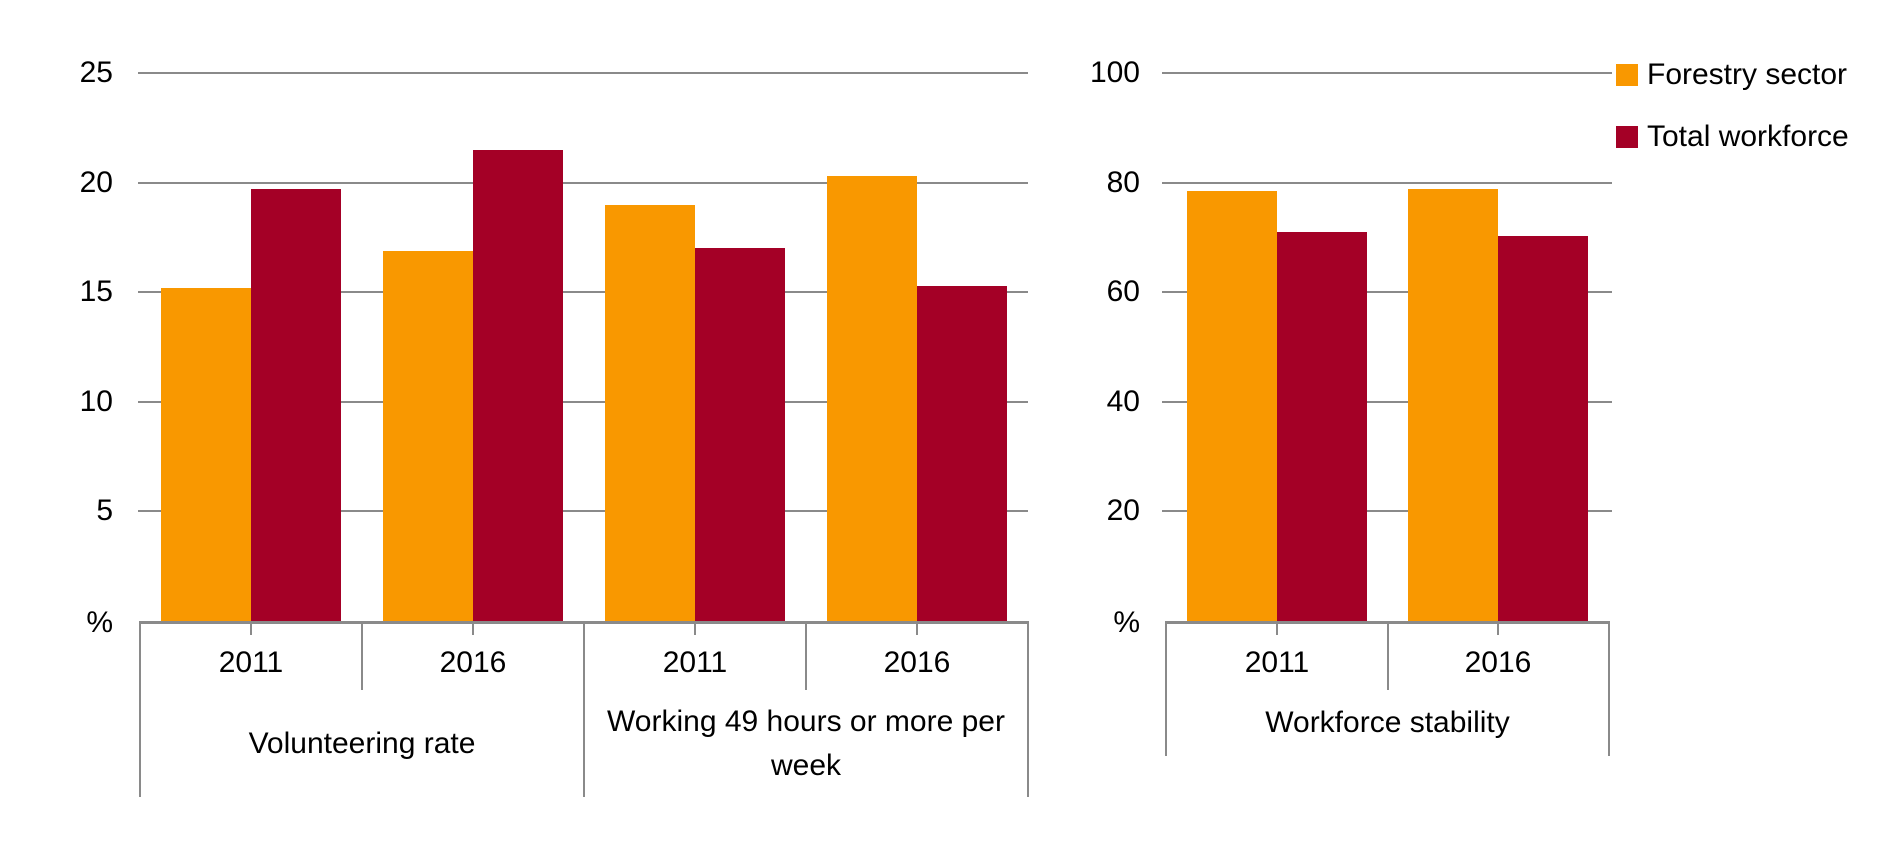 The width and height of the screenshot is (1891, 867). I want to click on y-axis-tick-label: 5, so click(104, 510).